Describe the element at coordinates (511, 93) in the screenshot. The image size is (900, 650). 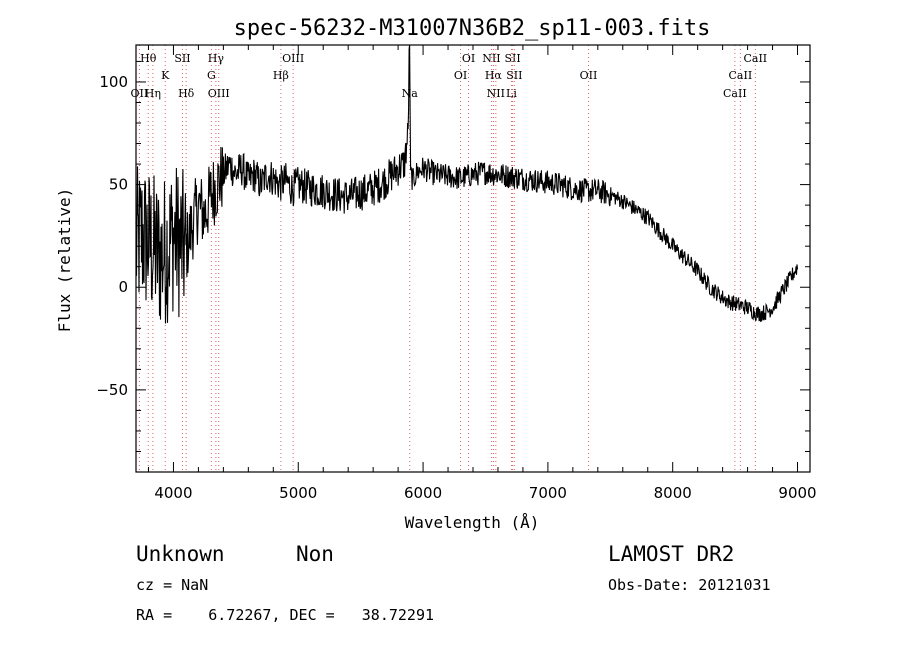
I see `line-id-label: Li` at that location.